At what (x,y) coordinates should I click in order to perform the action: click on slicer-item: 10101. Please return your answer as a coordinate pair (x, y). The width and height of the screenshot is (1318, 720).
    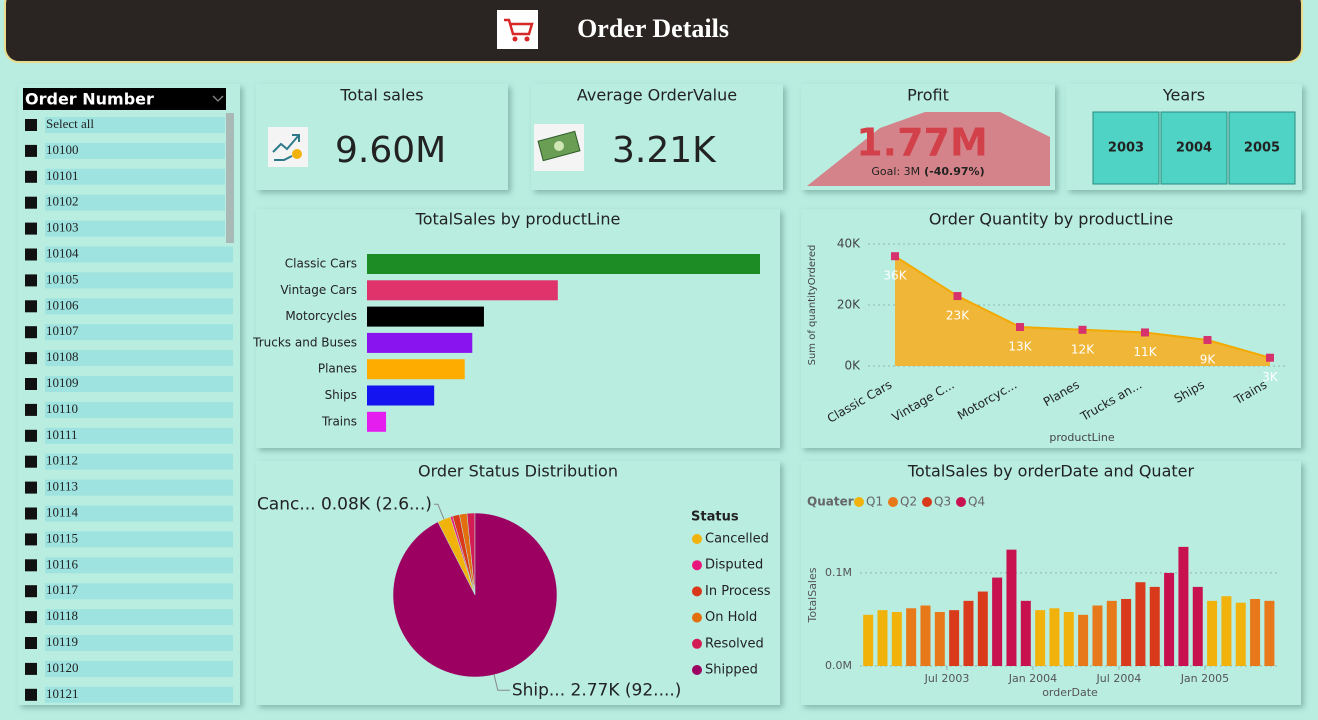
    Looking at the image, I should click on (125, 176).